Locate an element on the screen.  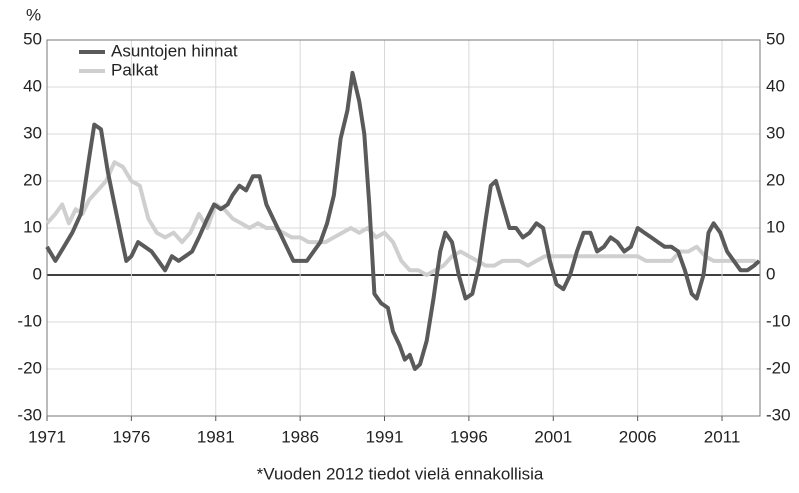
y-tick-label: -10 is located at coordinates (29, 320).